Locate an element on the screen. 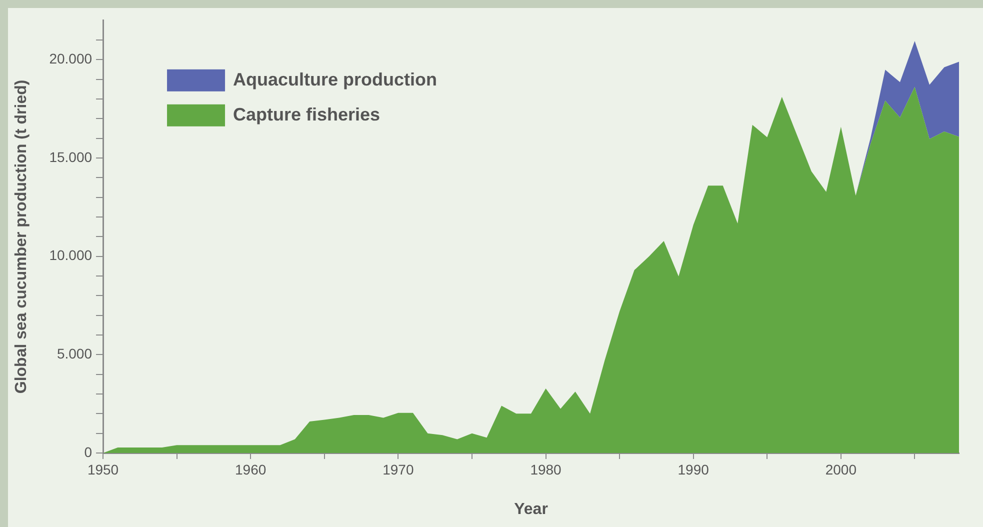  legend-label: Aquaculture production is located at coordinates (335, 79).